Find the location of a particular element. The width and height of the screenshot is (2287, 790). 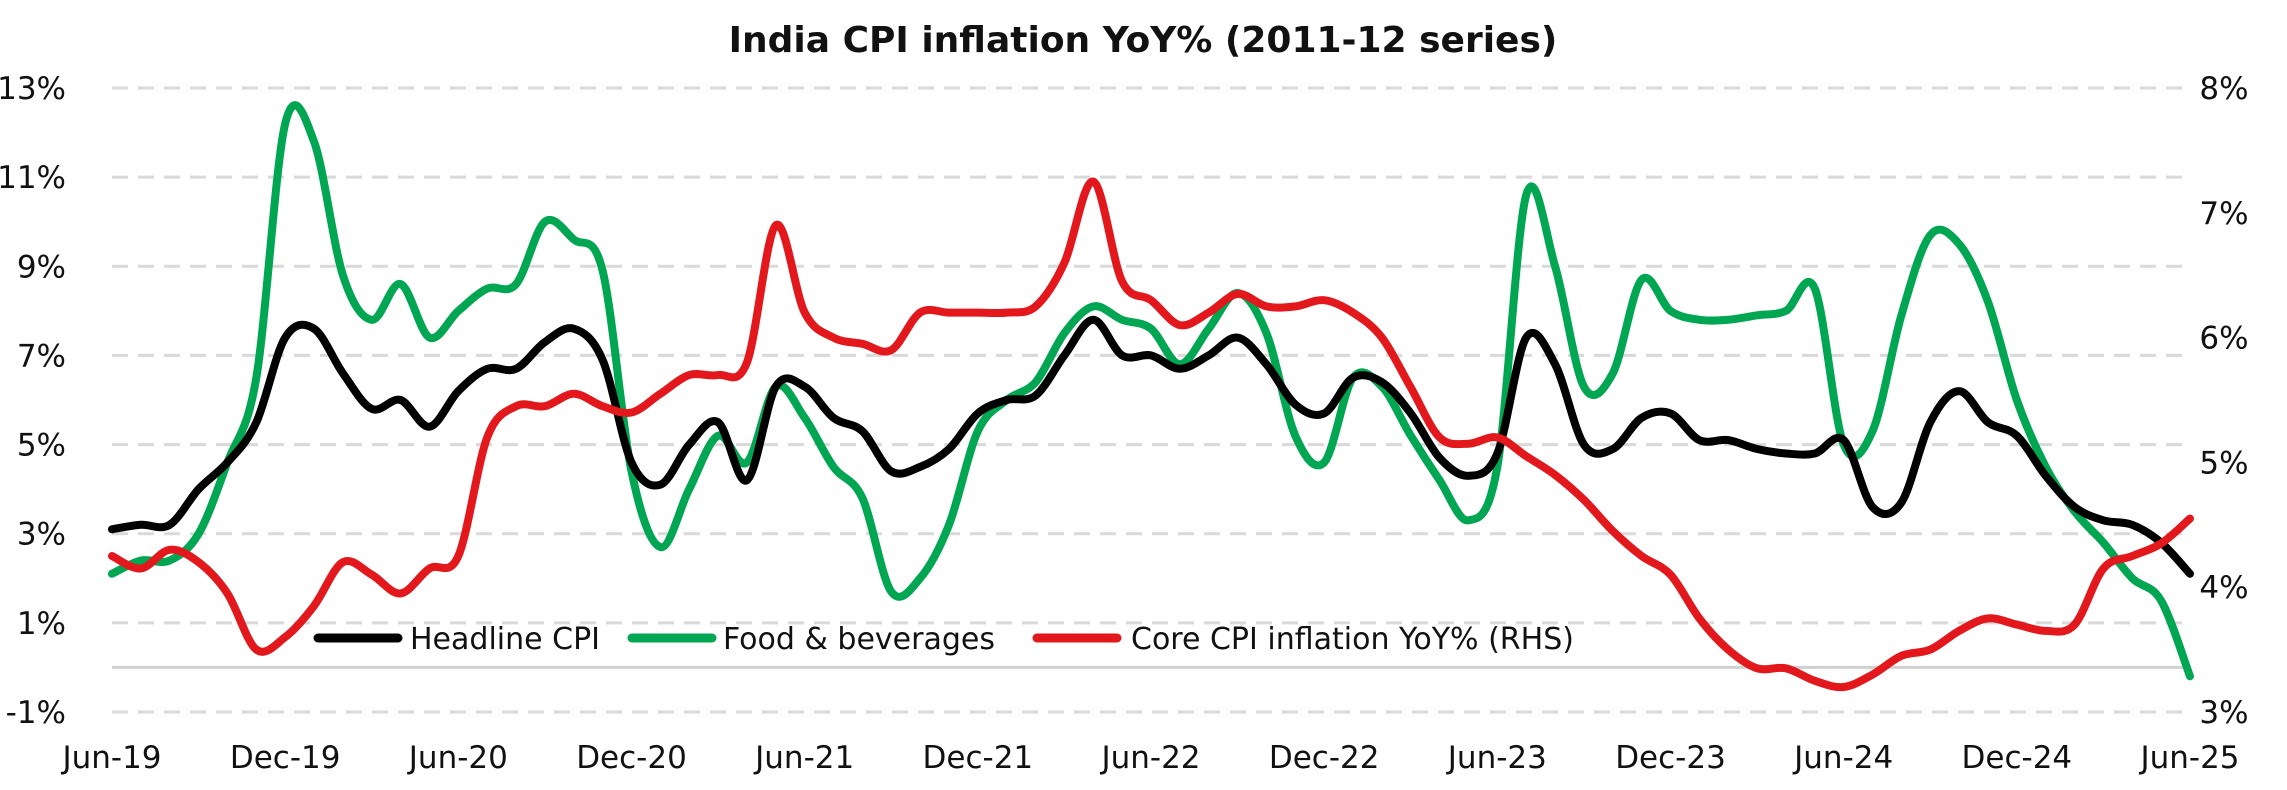

right-tick-label: 8% is located at coordinates (2223, 89).